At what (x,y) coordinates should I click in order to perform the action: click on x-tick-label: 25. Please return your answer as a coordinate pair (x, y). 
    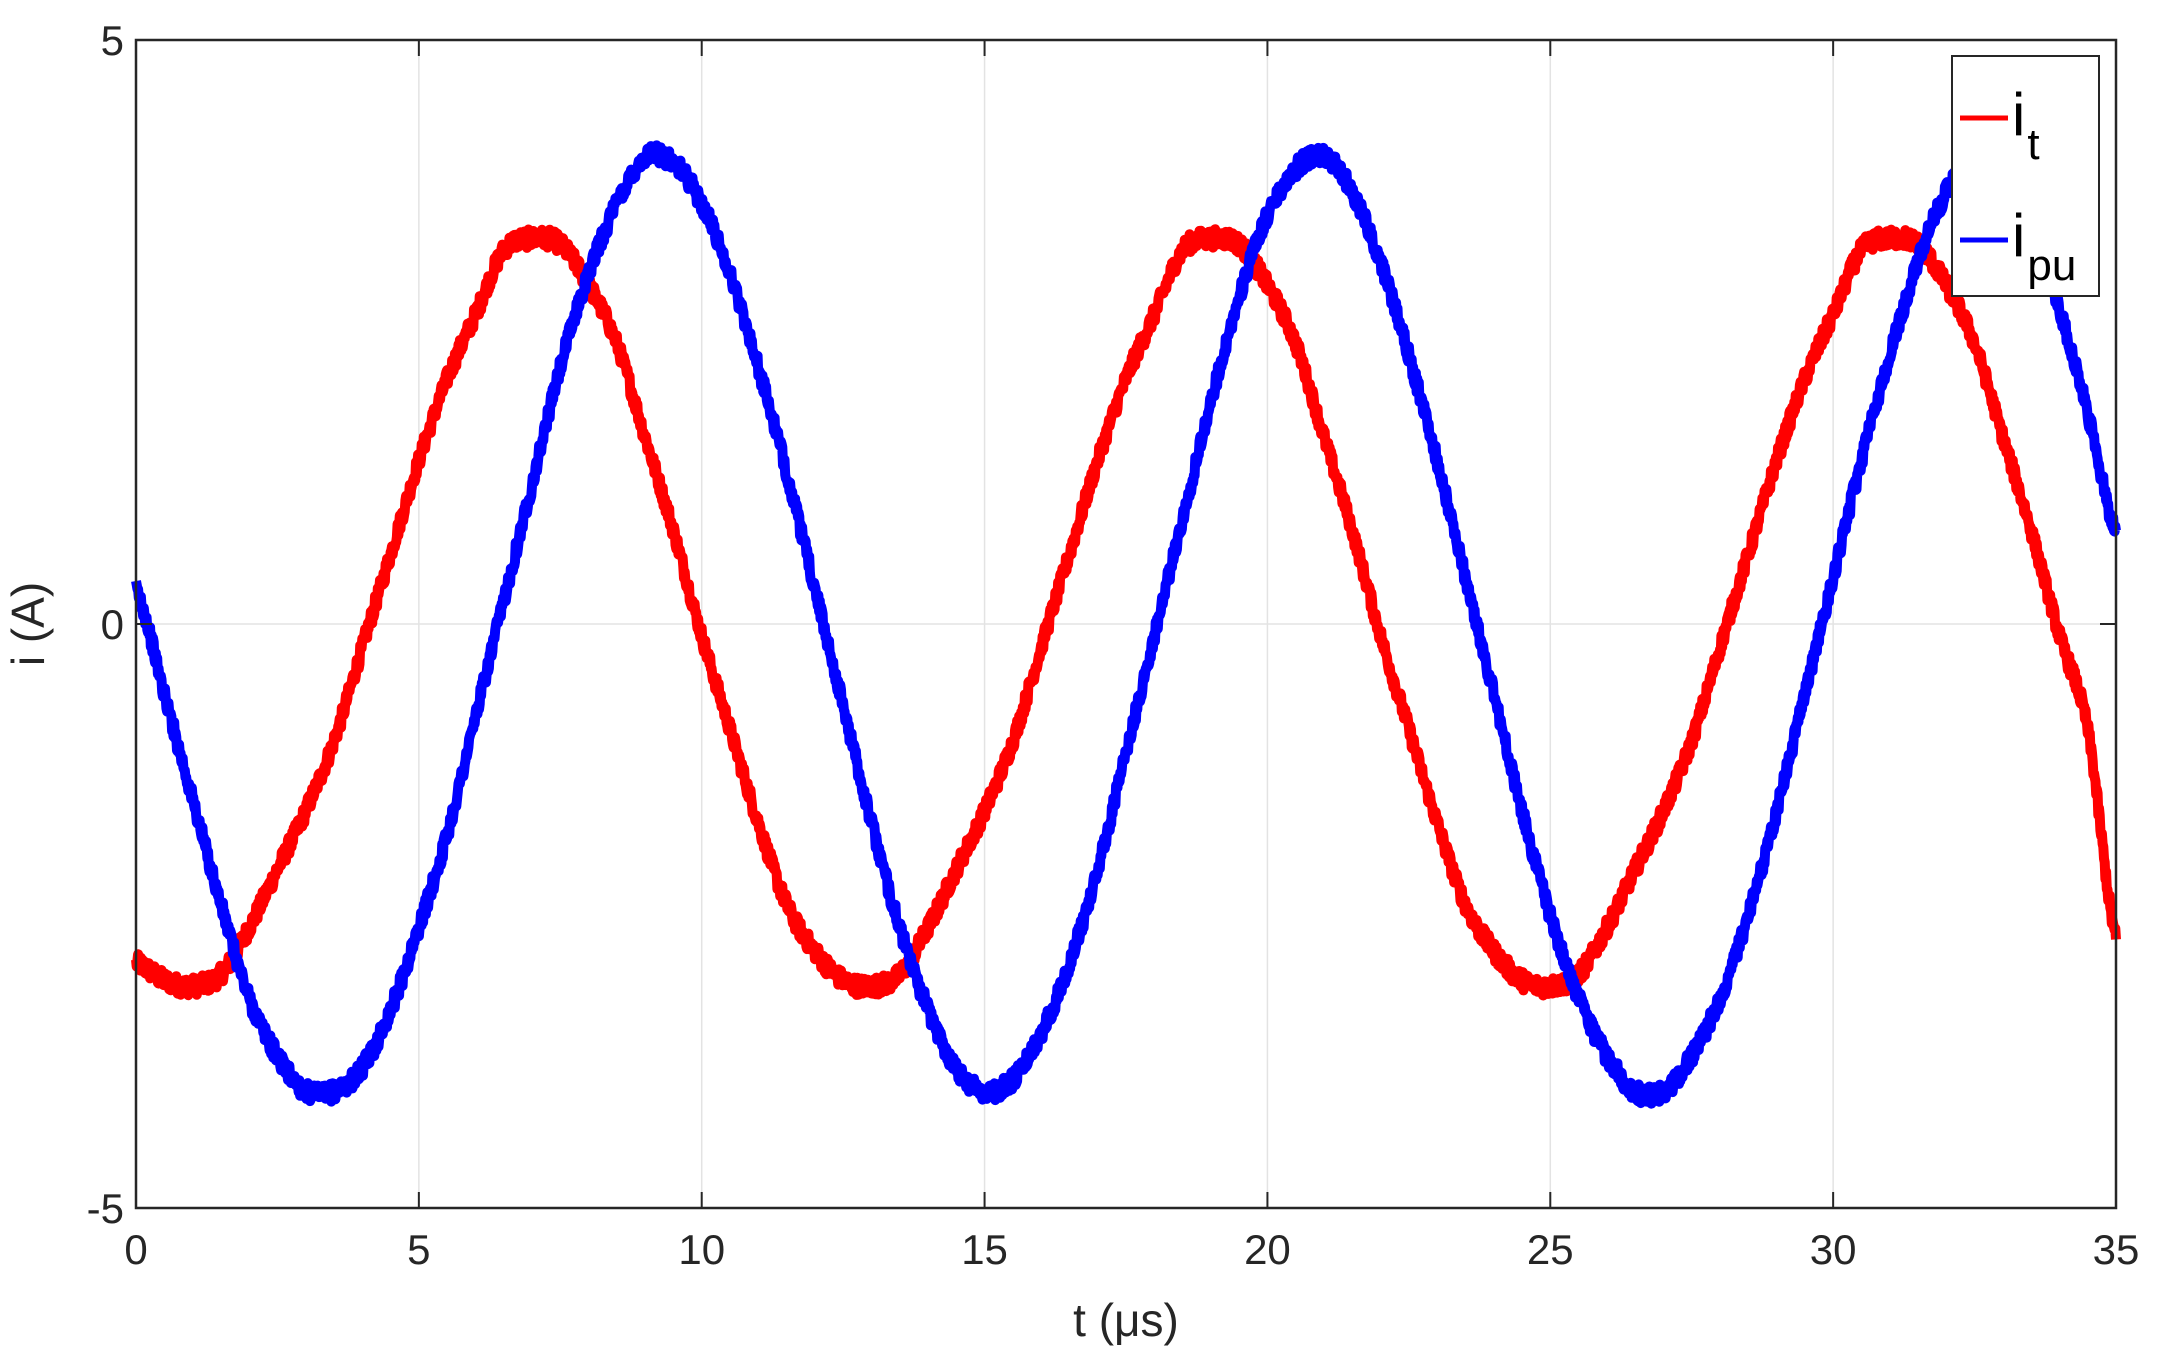
    Looking at the image, I should click on (1550, 1249).